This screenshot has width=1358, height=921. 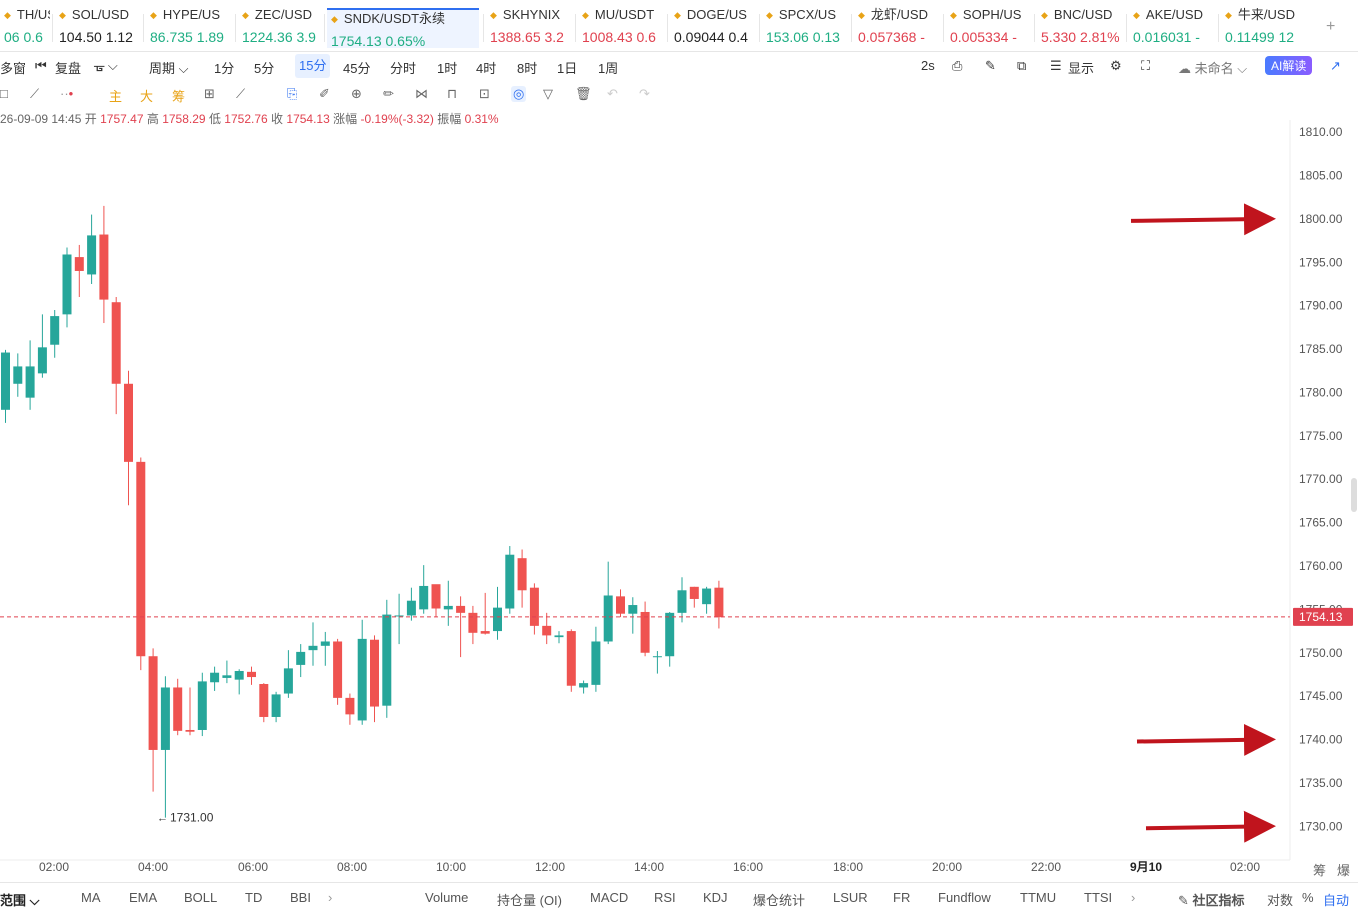 I want to click on ruler-icon: ✐, so click(x=324, y=93).